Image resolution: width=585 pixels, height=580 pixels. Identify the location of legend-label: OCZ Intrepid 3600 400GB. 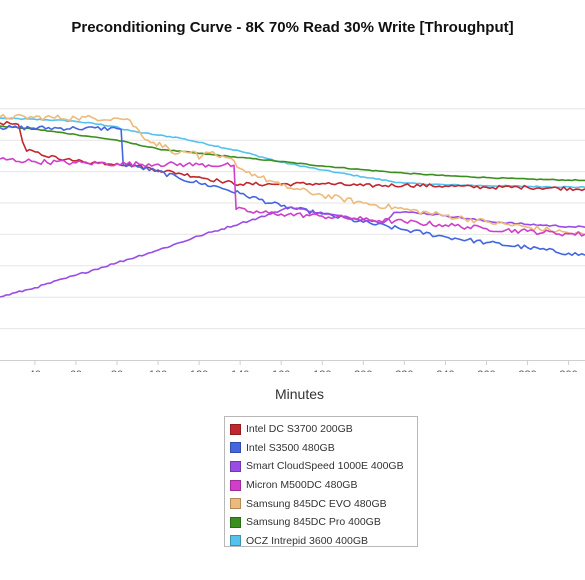
(307, 540).